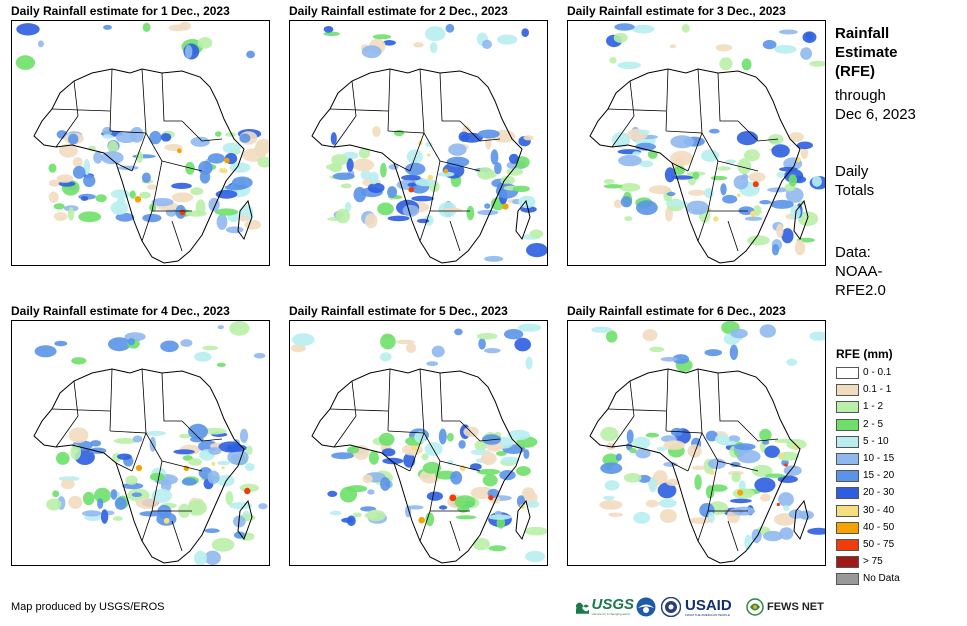 The height and width of the screenshot is (626, 967). What do you see at coordinates (417, 466) in the screenshot?
I see `africa-coastline` at bounding box center [417, 466].